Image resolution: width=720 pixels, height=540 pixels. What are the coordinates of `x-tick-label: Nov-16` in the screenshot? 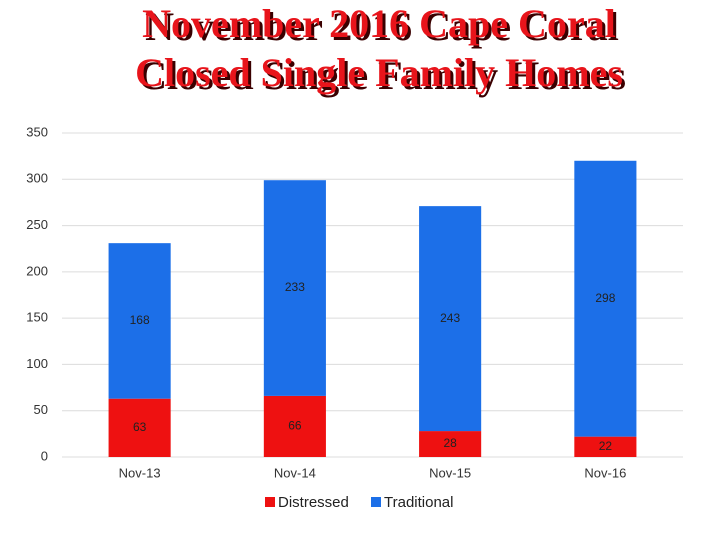 It's located at (605, 472).